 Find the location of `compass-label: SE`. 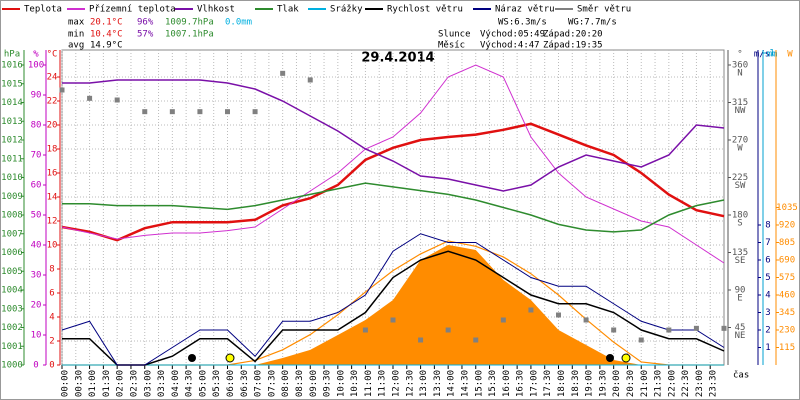

compass-label: SE is located at coordinates (740, 261).